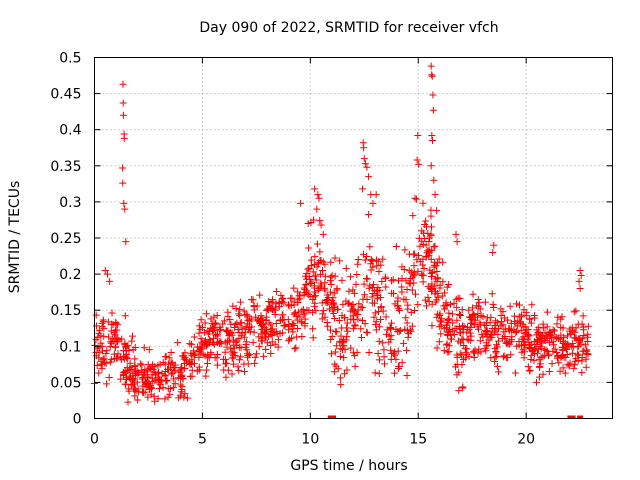 The image size is (640, 480). What do you see at coordinates (418, 440) in the screenshot?
I see `x-tick-label: 15` at bounding box center [418, 440].